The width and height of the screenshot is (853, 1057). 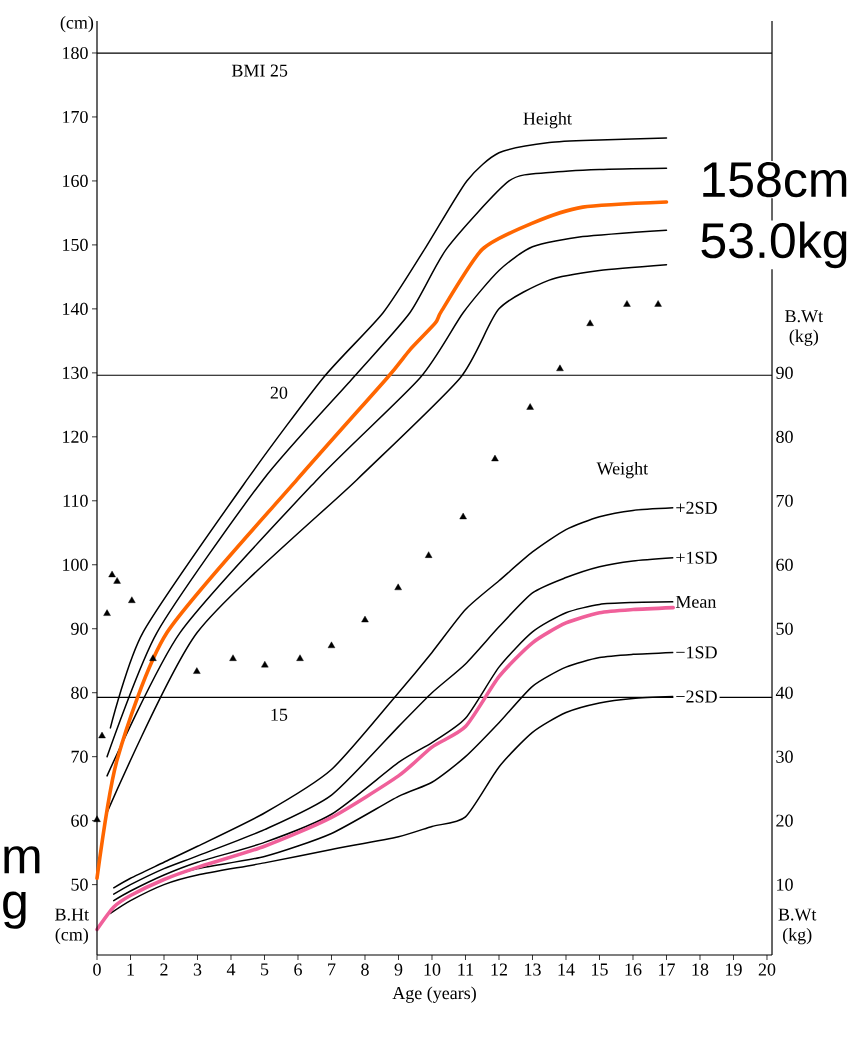 What do you see at coordinates (398, 969) in the screenshot?
I see `x-tick-label: 9` at bounding box center [398, 969].